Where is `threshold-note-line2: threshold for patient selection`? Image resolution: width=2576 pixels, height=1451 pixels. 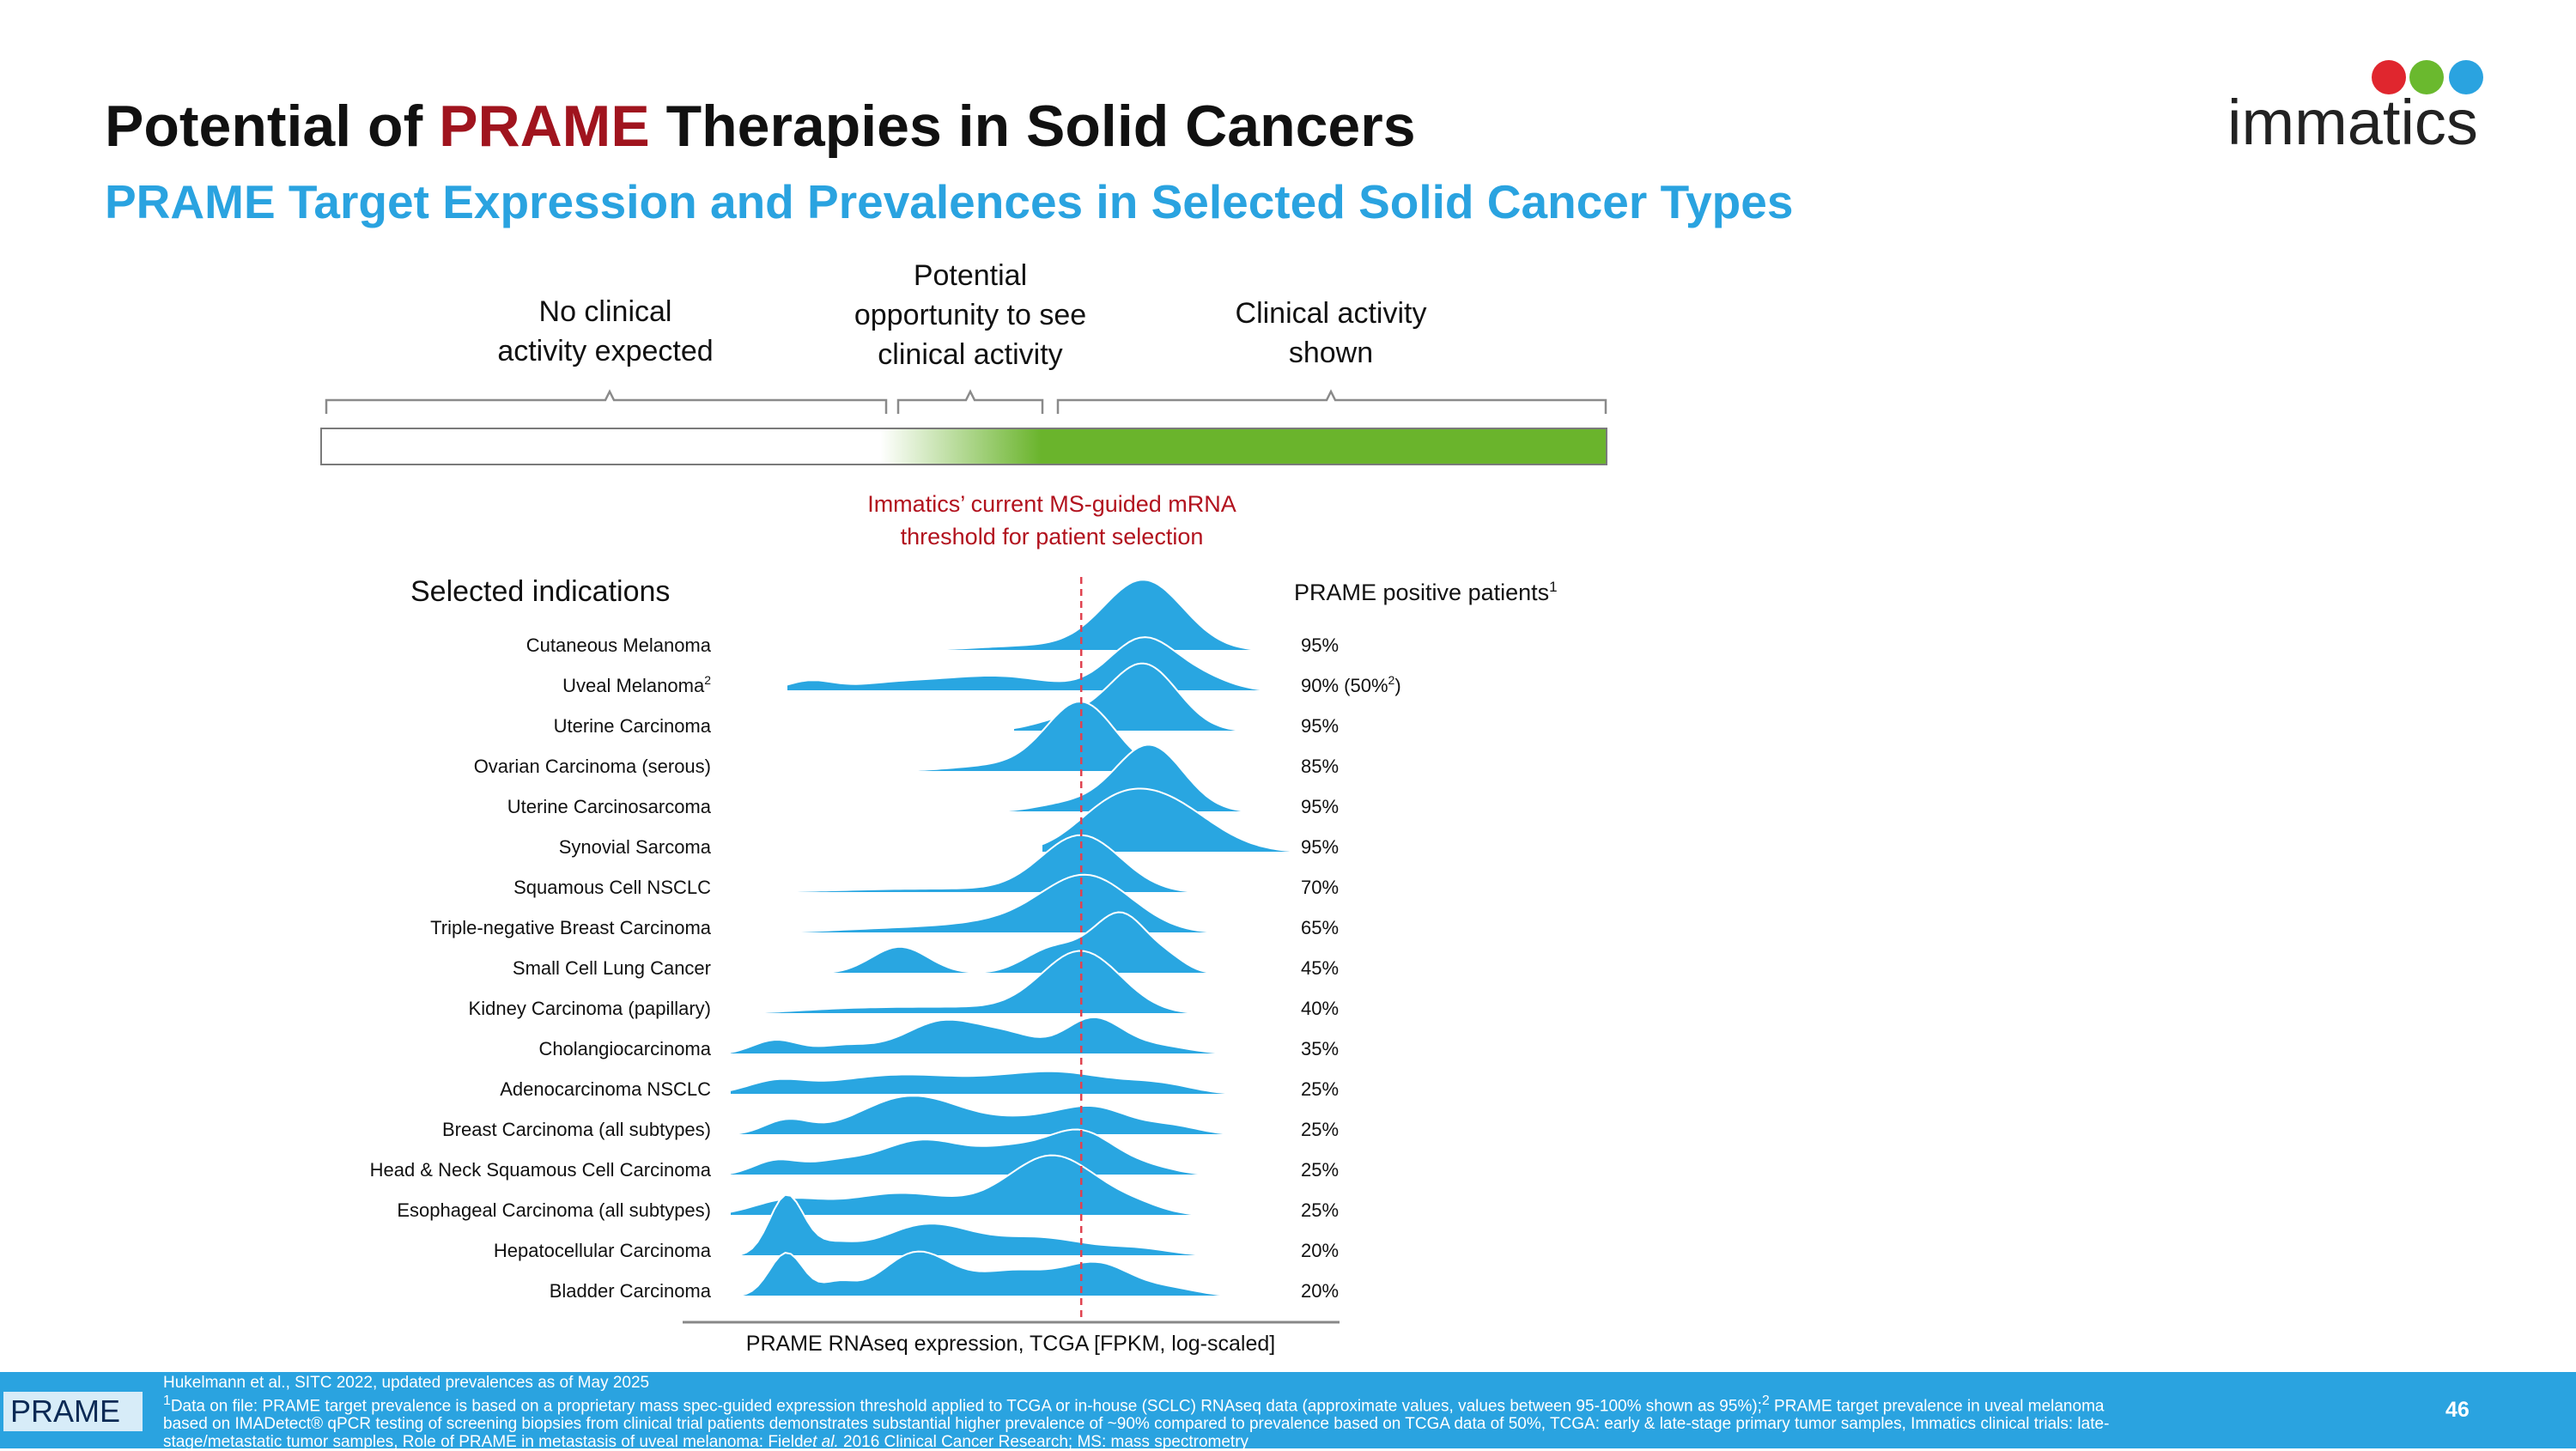 threshold-note-line2: threshold for patient selection is located at coordinates (1052, 536).